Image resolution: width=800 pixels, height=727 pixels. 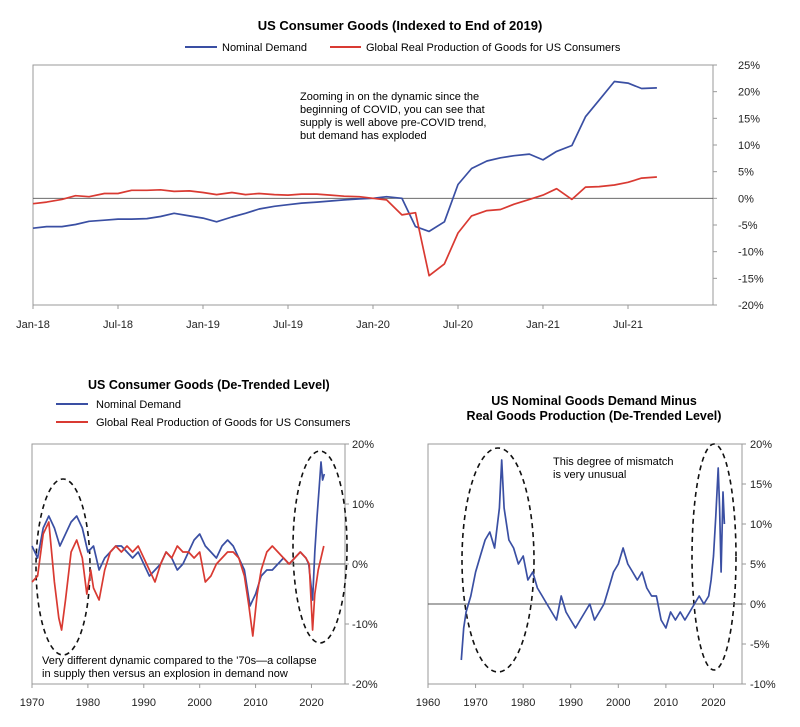 What do you see at coordinates (751, 306) in the screenshot?
I see `top-y-tick-label: -20%` at bounding box center [751, 306].